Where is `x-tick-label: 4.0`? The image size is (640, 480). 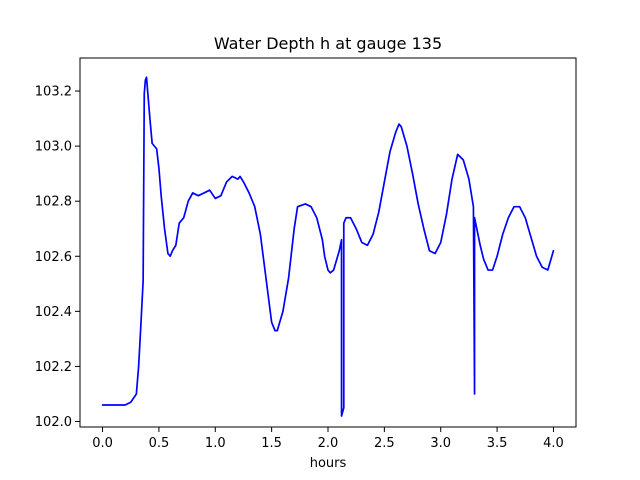
x-tick-label: 4.0 is located at coordinates (553, 443).